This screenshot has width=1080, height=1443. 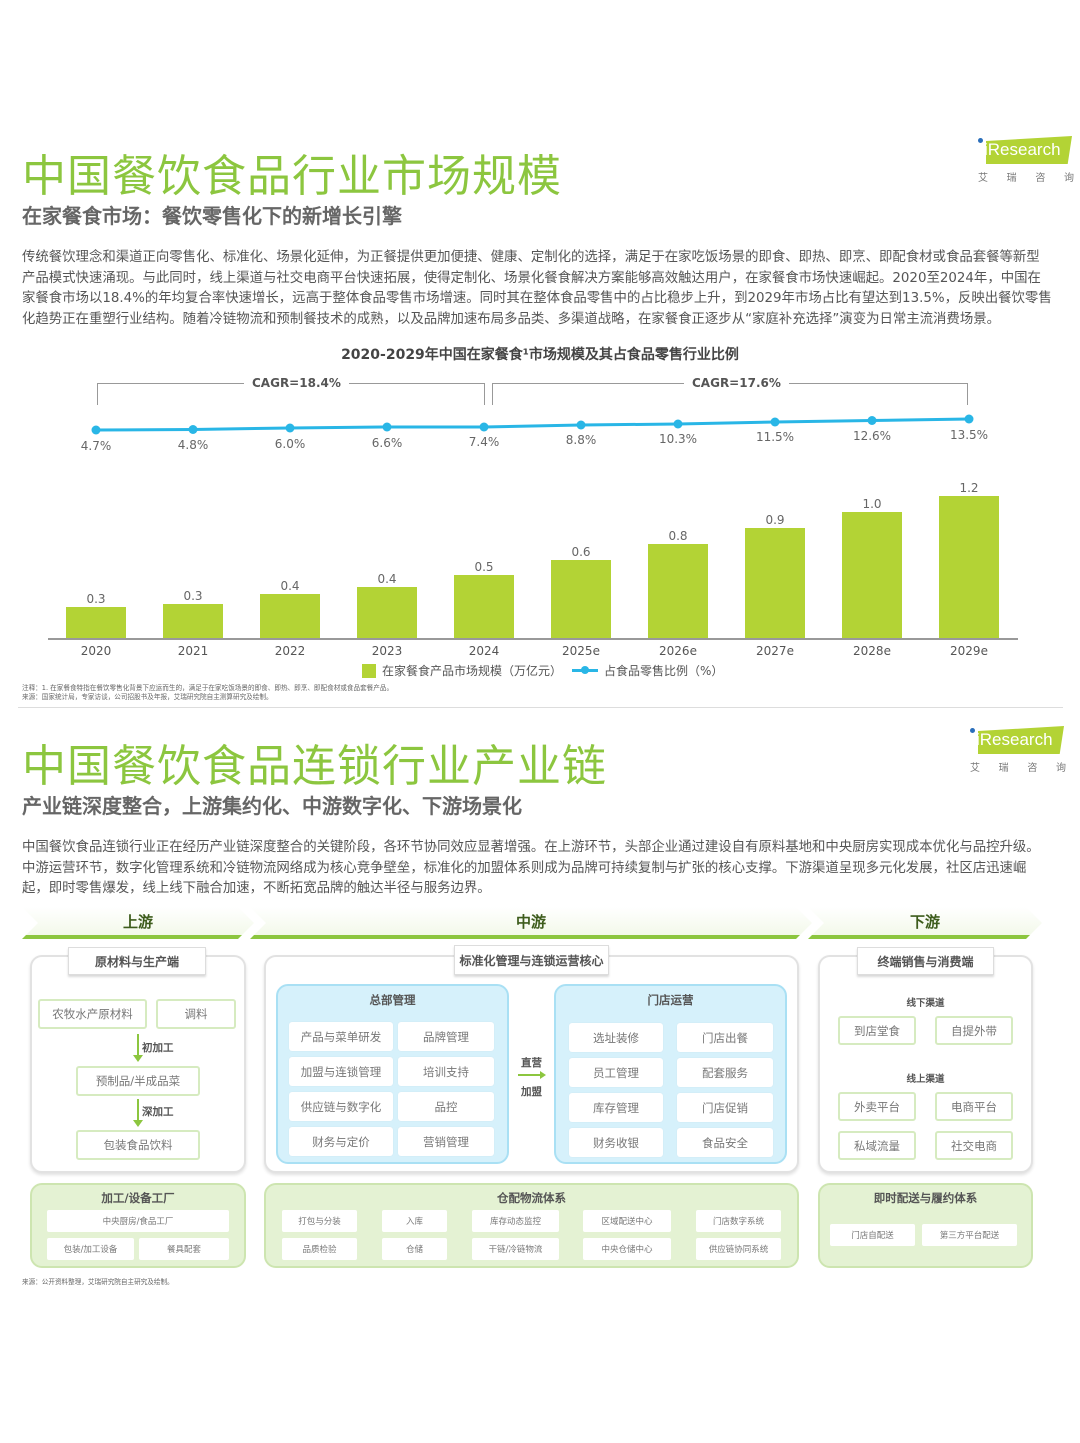 I want to click on bar-value: 0.5, so click(x=484, y=567).